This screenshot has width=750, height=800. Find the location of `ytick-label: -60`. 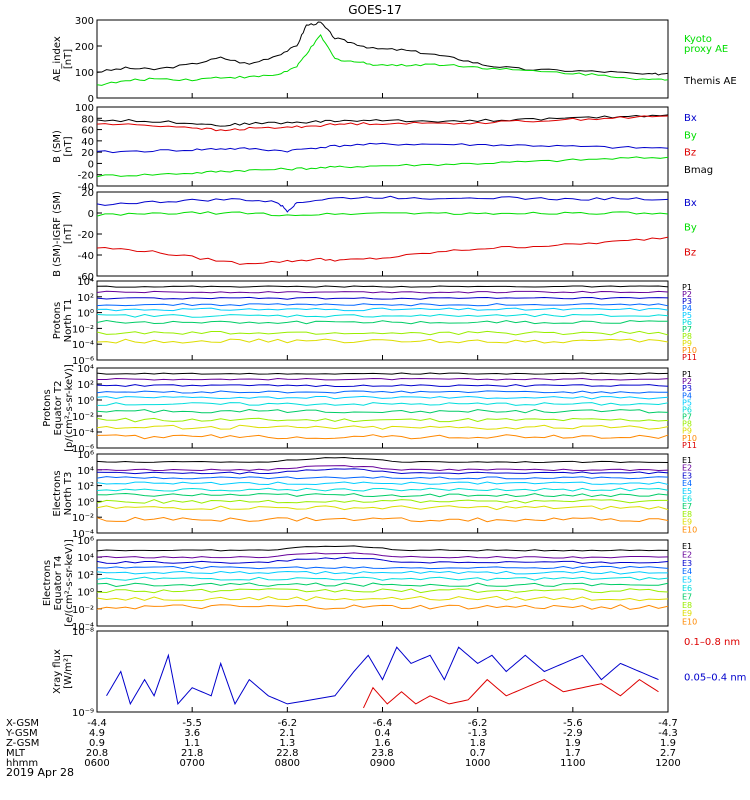

ytick-label: -60 is located at coordinates (86, 277).